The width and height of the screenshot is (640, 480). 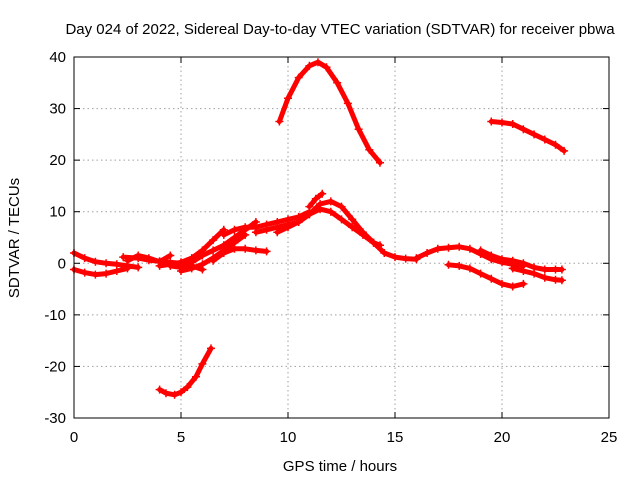 What do you see at coordinates (57, 160) in the screenshot?
I see `y-tick-label: 20` at bounding box center [57, 160].